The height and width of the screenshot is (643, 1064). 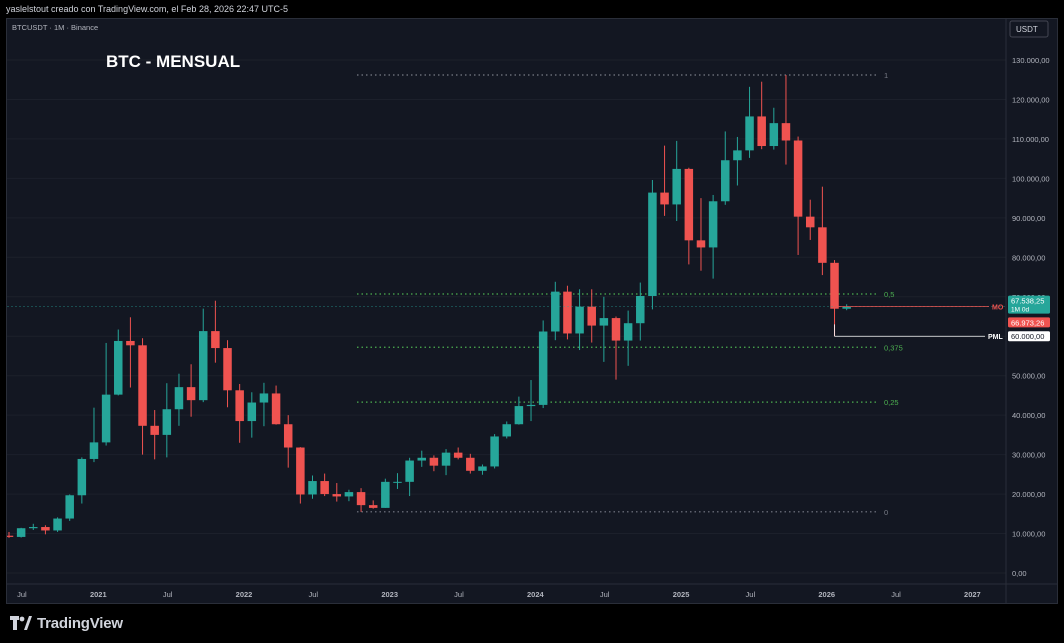 I want to click on fib-level-label: 0,375, so click(x=893, y=347).